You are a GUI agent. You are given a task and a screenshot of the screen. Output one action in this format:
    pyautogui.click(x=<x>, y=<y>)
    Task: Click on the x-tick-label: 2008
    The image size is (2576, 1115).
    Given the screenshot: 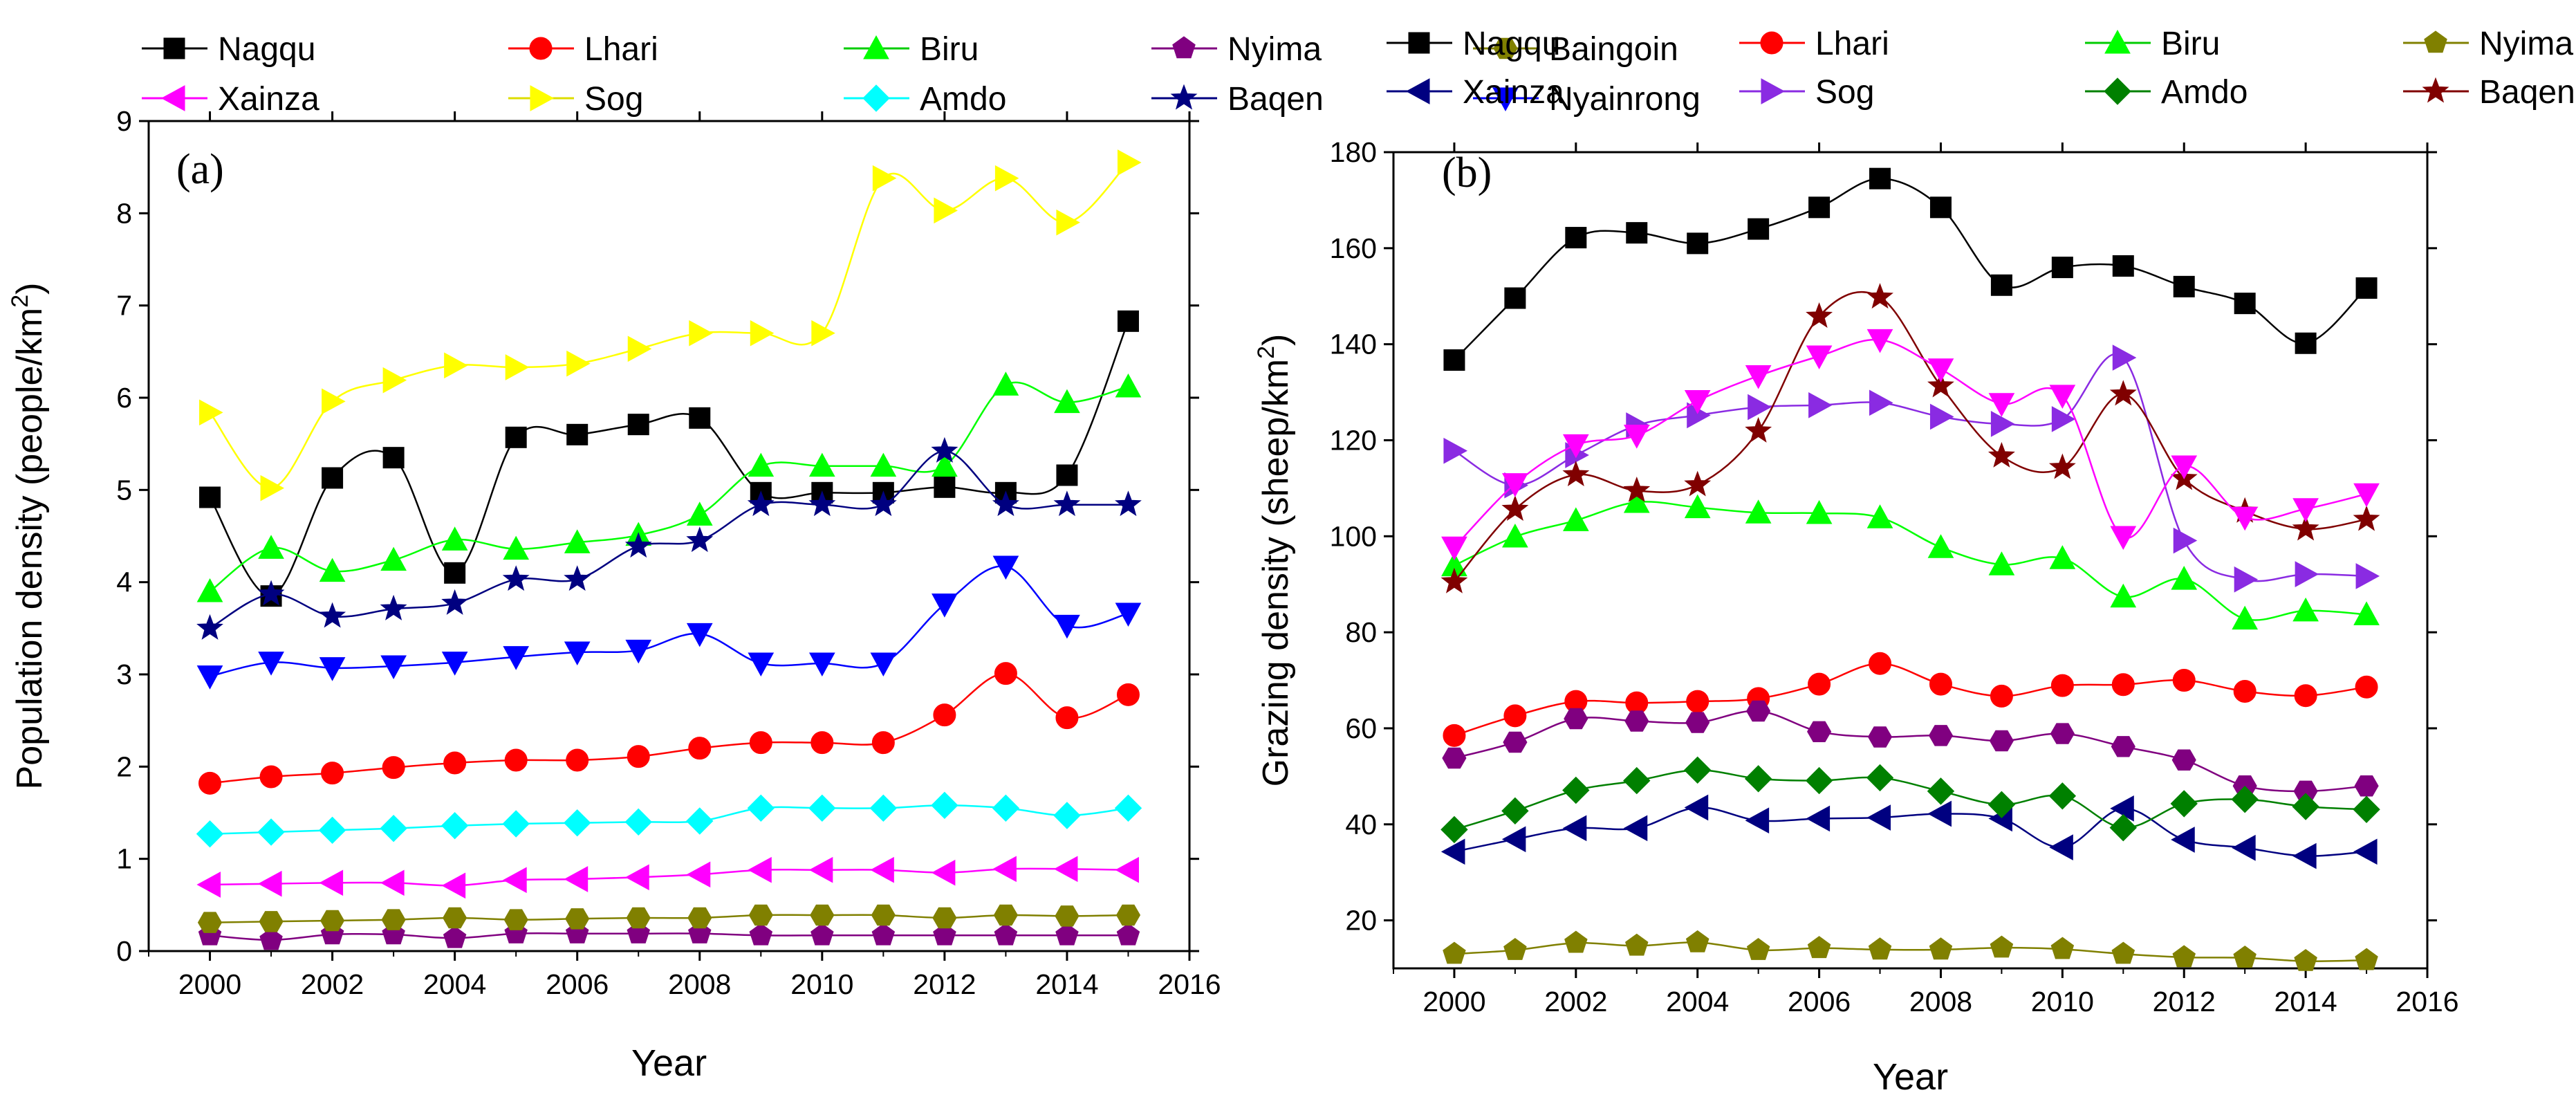 What is the action you would take?
    pyautogui.click(x=1941, y=1001)
    